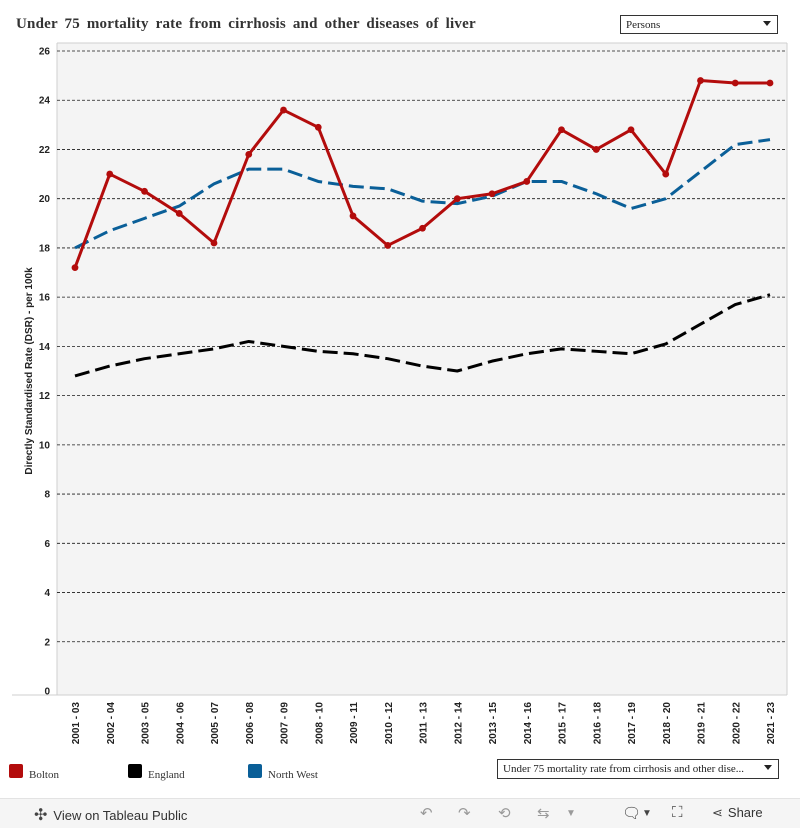 The image size is (800, 828). What do you see at coordinates (319, 723) in the screenshot?
I see `x-tick-label-7: 2008 - 10` at bounding box center [319, 723].